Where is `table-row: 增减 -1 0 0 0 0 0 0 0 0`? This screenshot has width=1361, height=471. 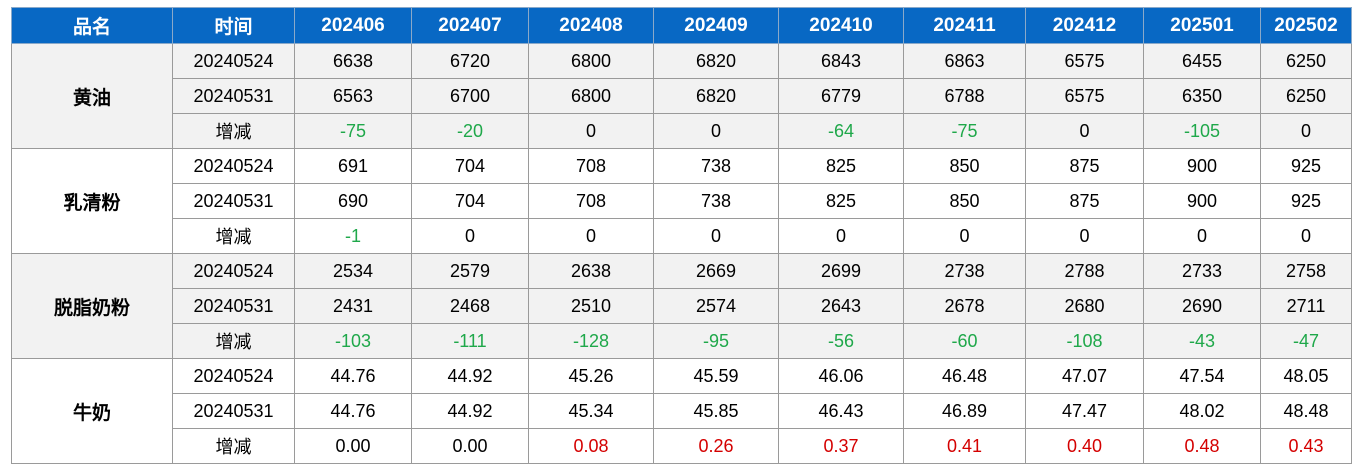
table-row: 增减 -1 0 0 0 0 0 0 0 0 is located at coordinates (682, 236).